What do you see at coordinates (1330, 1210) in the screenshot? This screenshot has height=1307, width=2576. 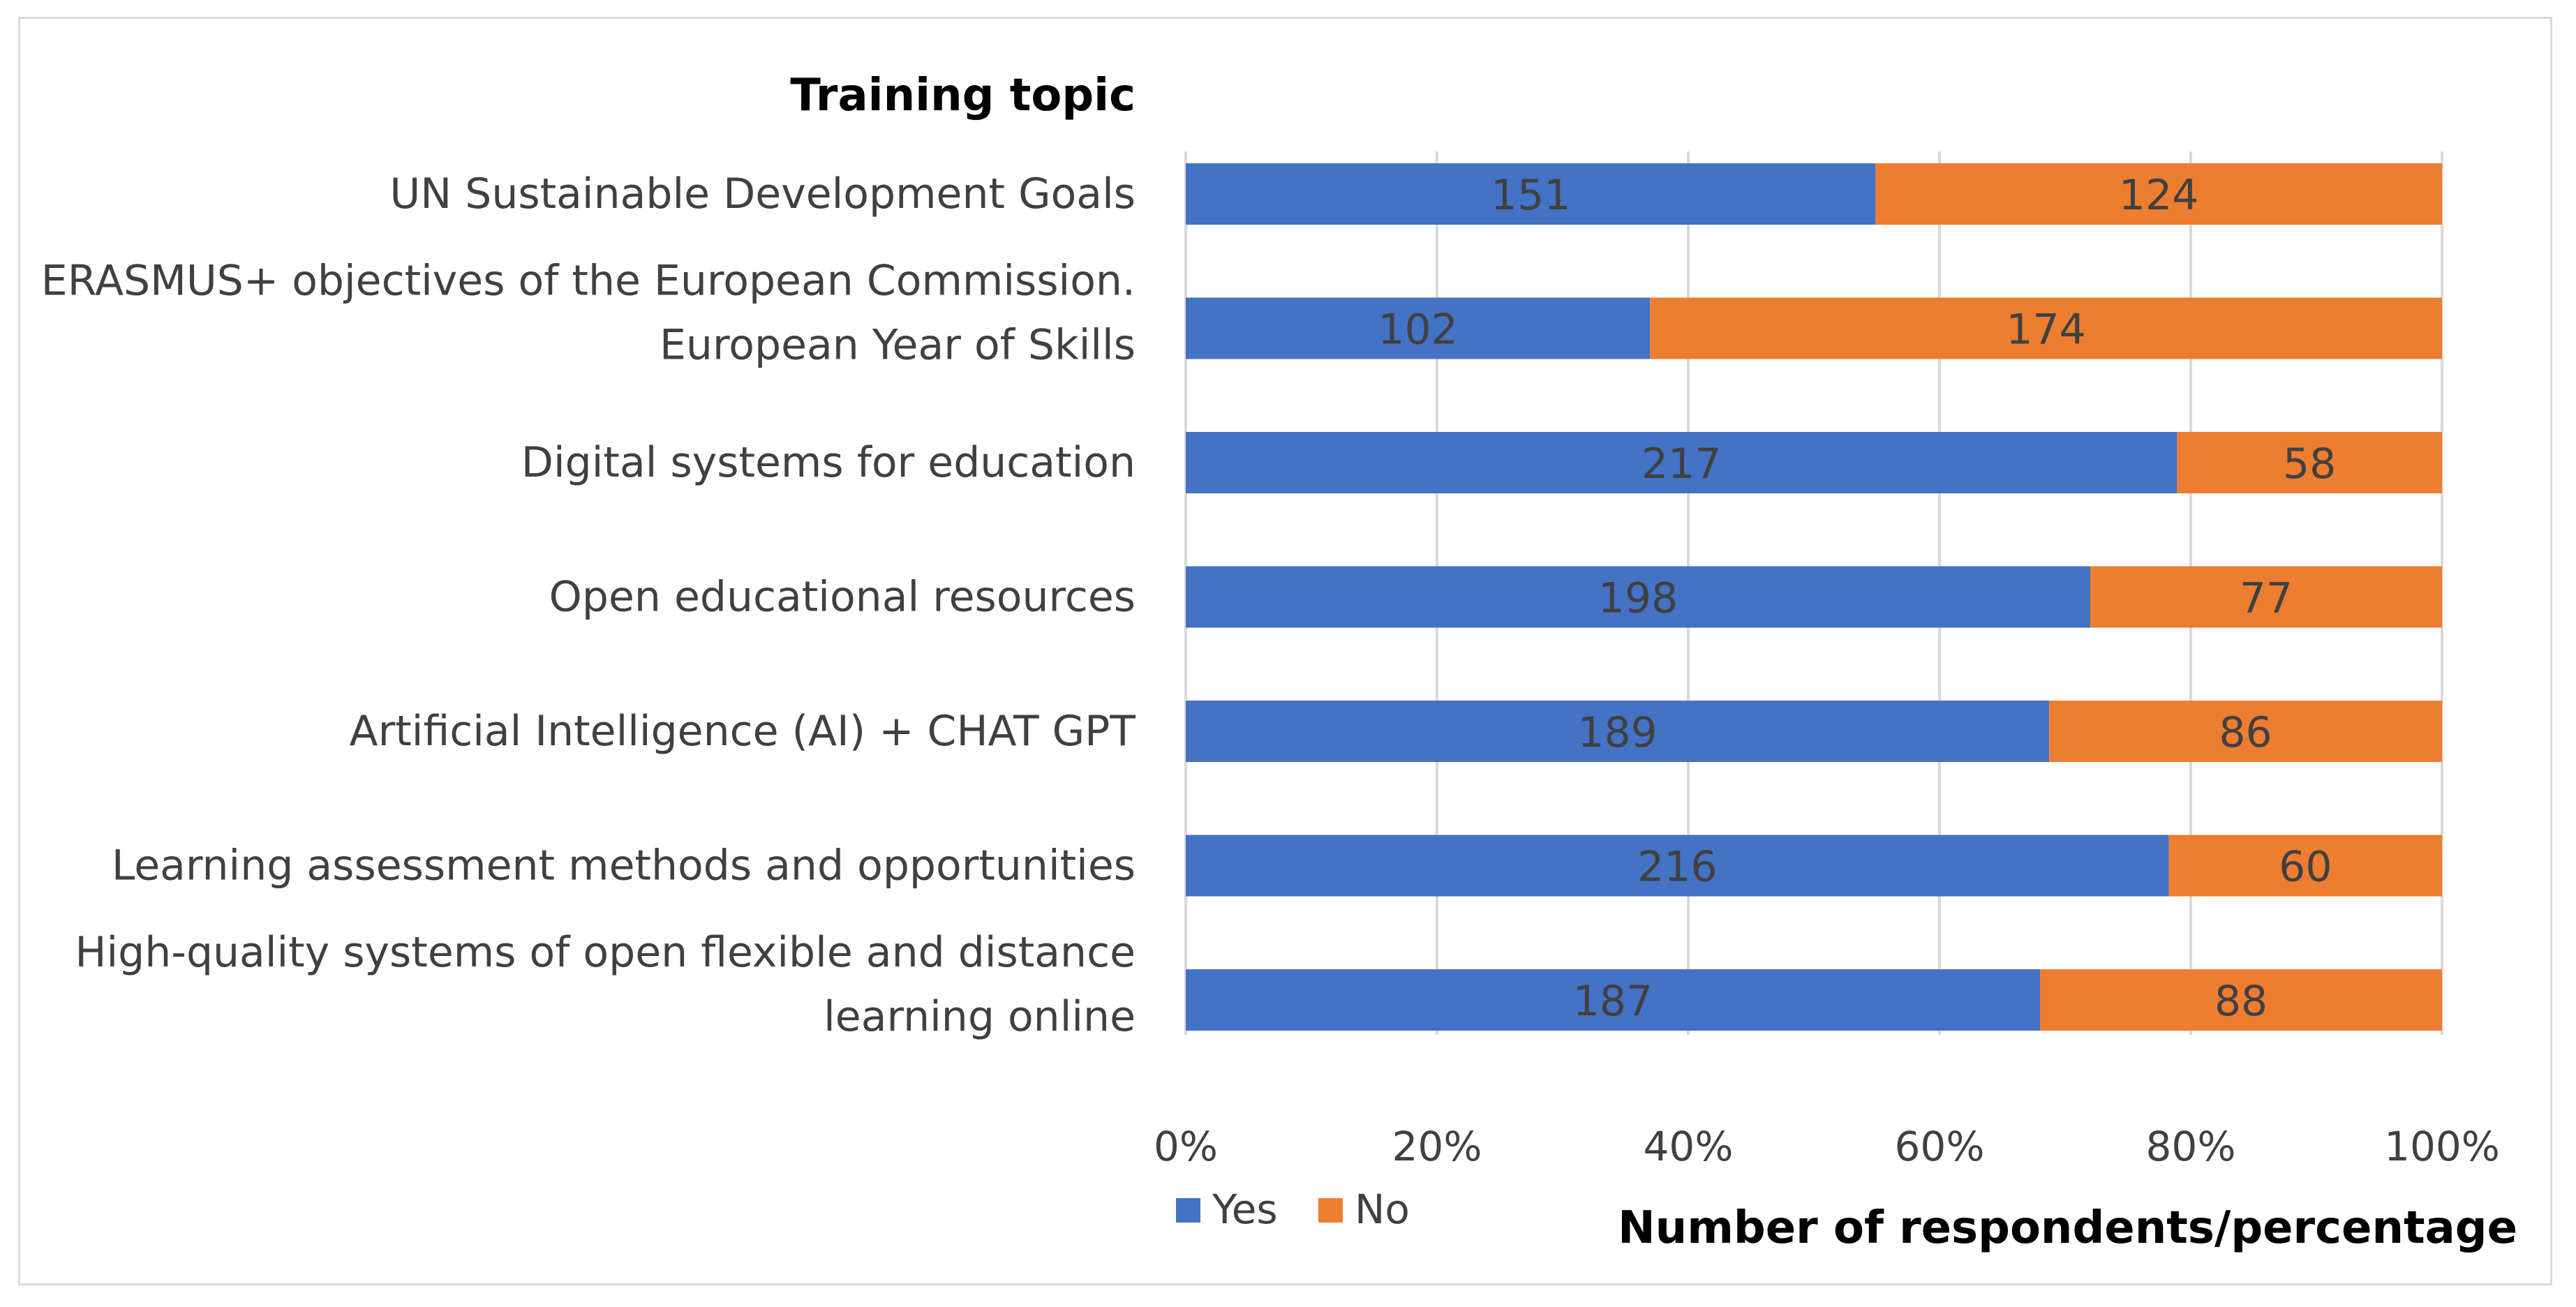 I see `legend-swatch-no` at bounding box center [1330, 1210].